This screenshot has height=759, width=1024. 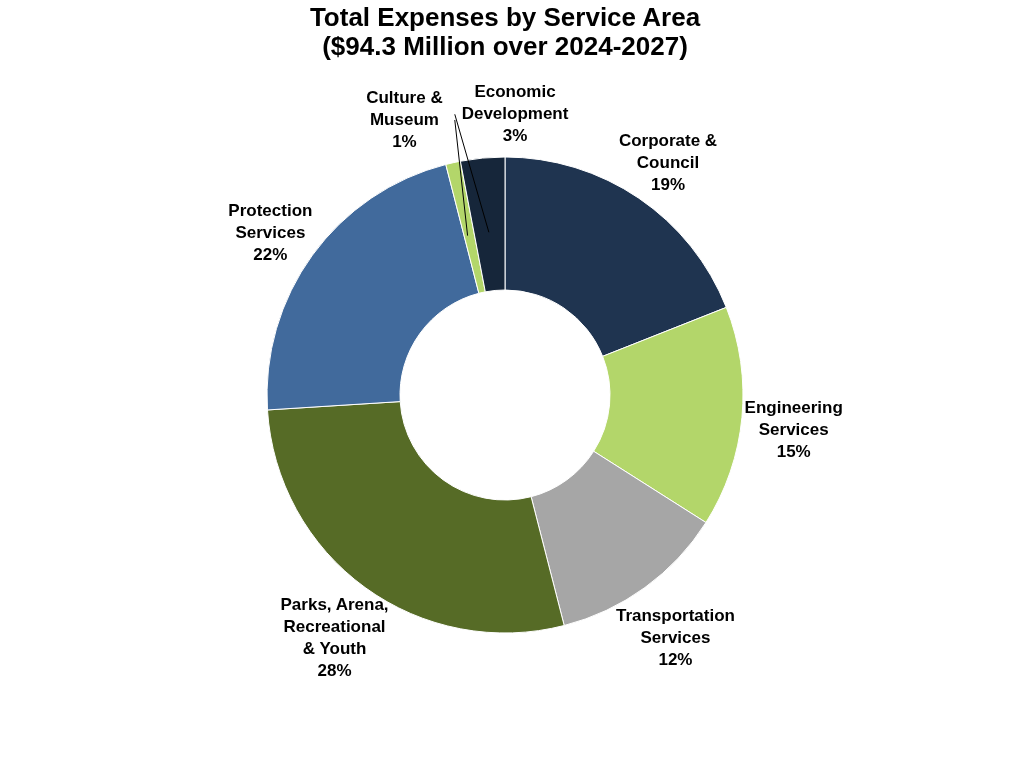 What do you see at coordinates (334, 626) in the screenshot?
I see `slice-label: Parks, Arena, Recreational & Youth` at bounding box center [334, 626].